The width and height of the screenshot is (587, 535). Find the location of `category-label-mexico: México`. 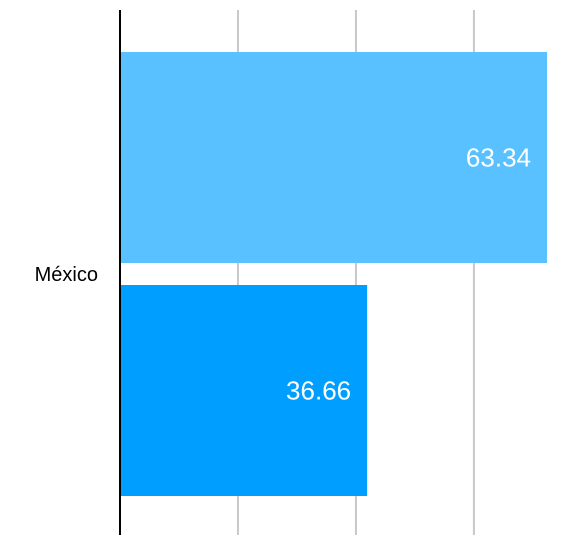

category-label-mexico: México is located at coordinates (66, 275).